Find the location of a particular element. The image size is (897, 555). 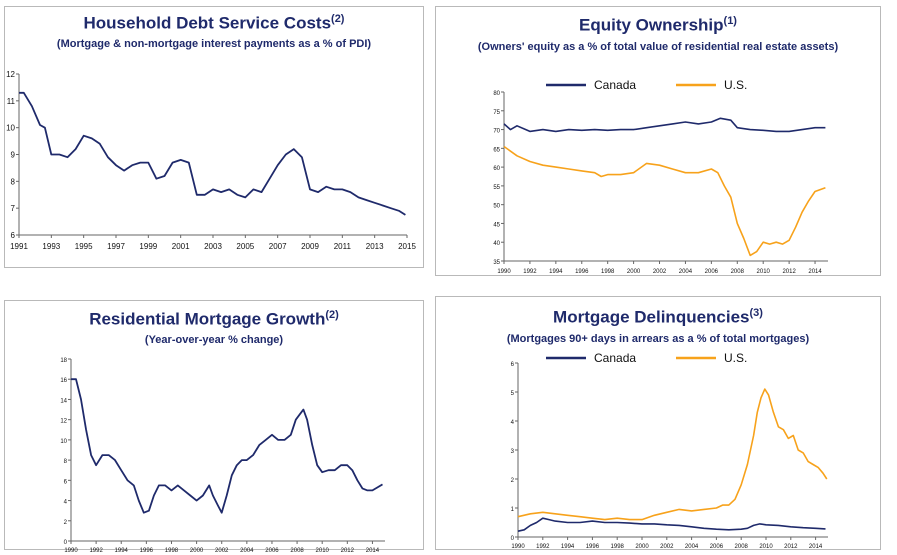

equity-series-us-line is located at coordinates (664, 201).